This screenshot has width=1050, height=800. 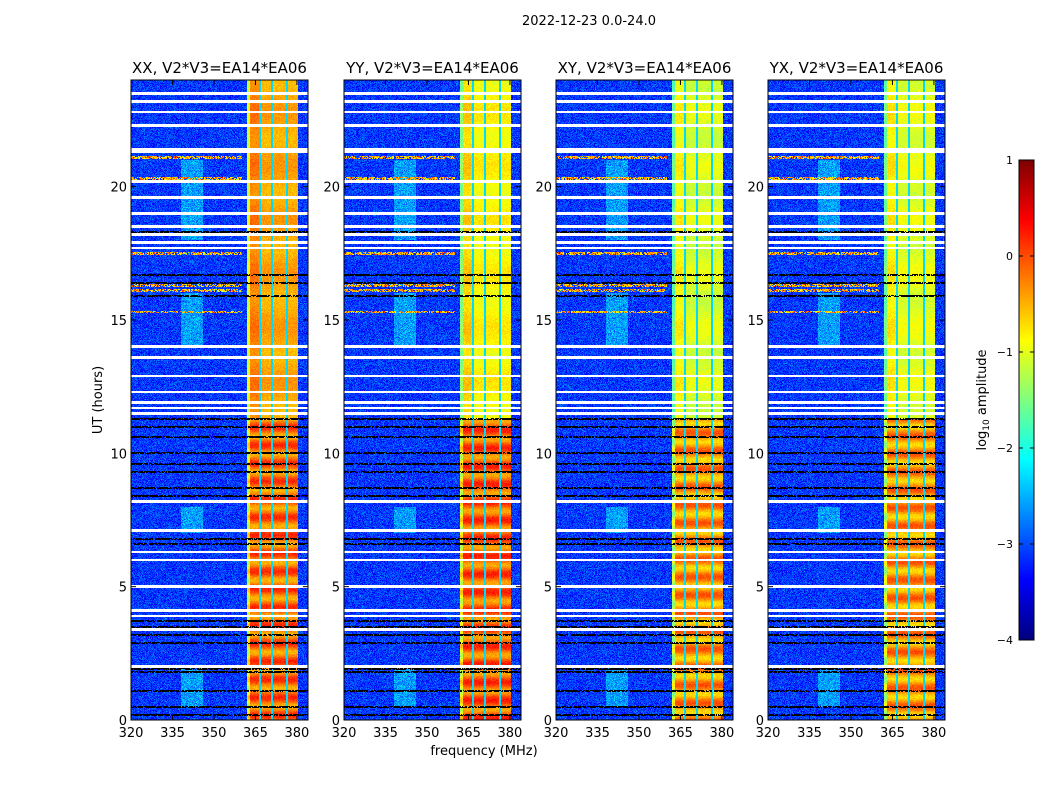 I want to click on colorbar-tick-label: −3, so click(x=1005, y=544).